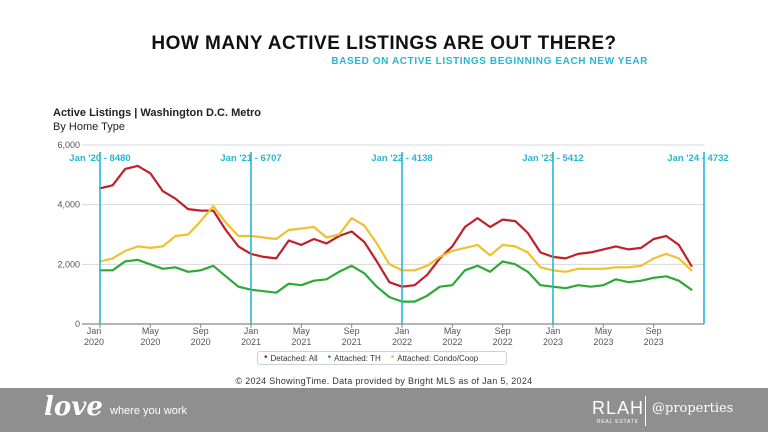 The image size is (768, 432). I want to click on year-start-marker-label: Jan '20 - 8480, so click(99, 158).